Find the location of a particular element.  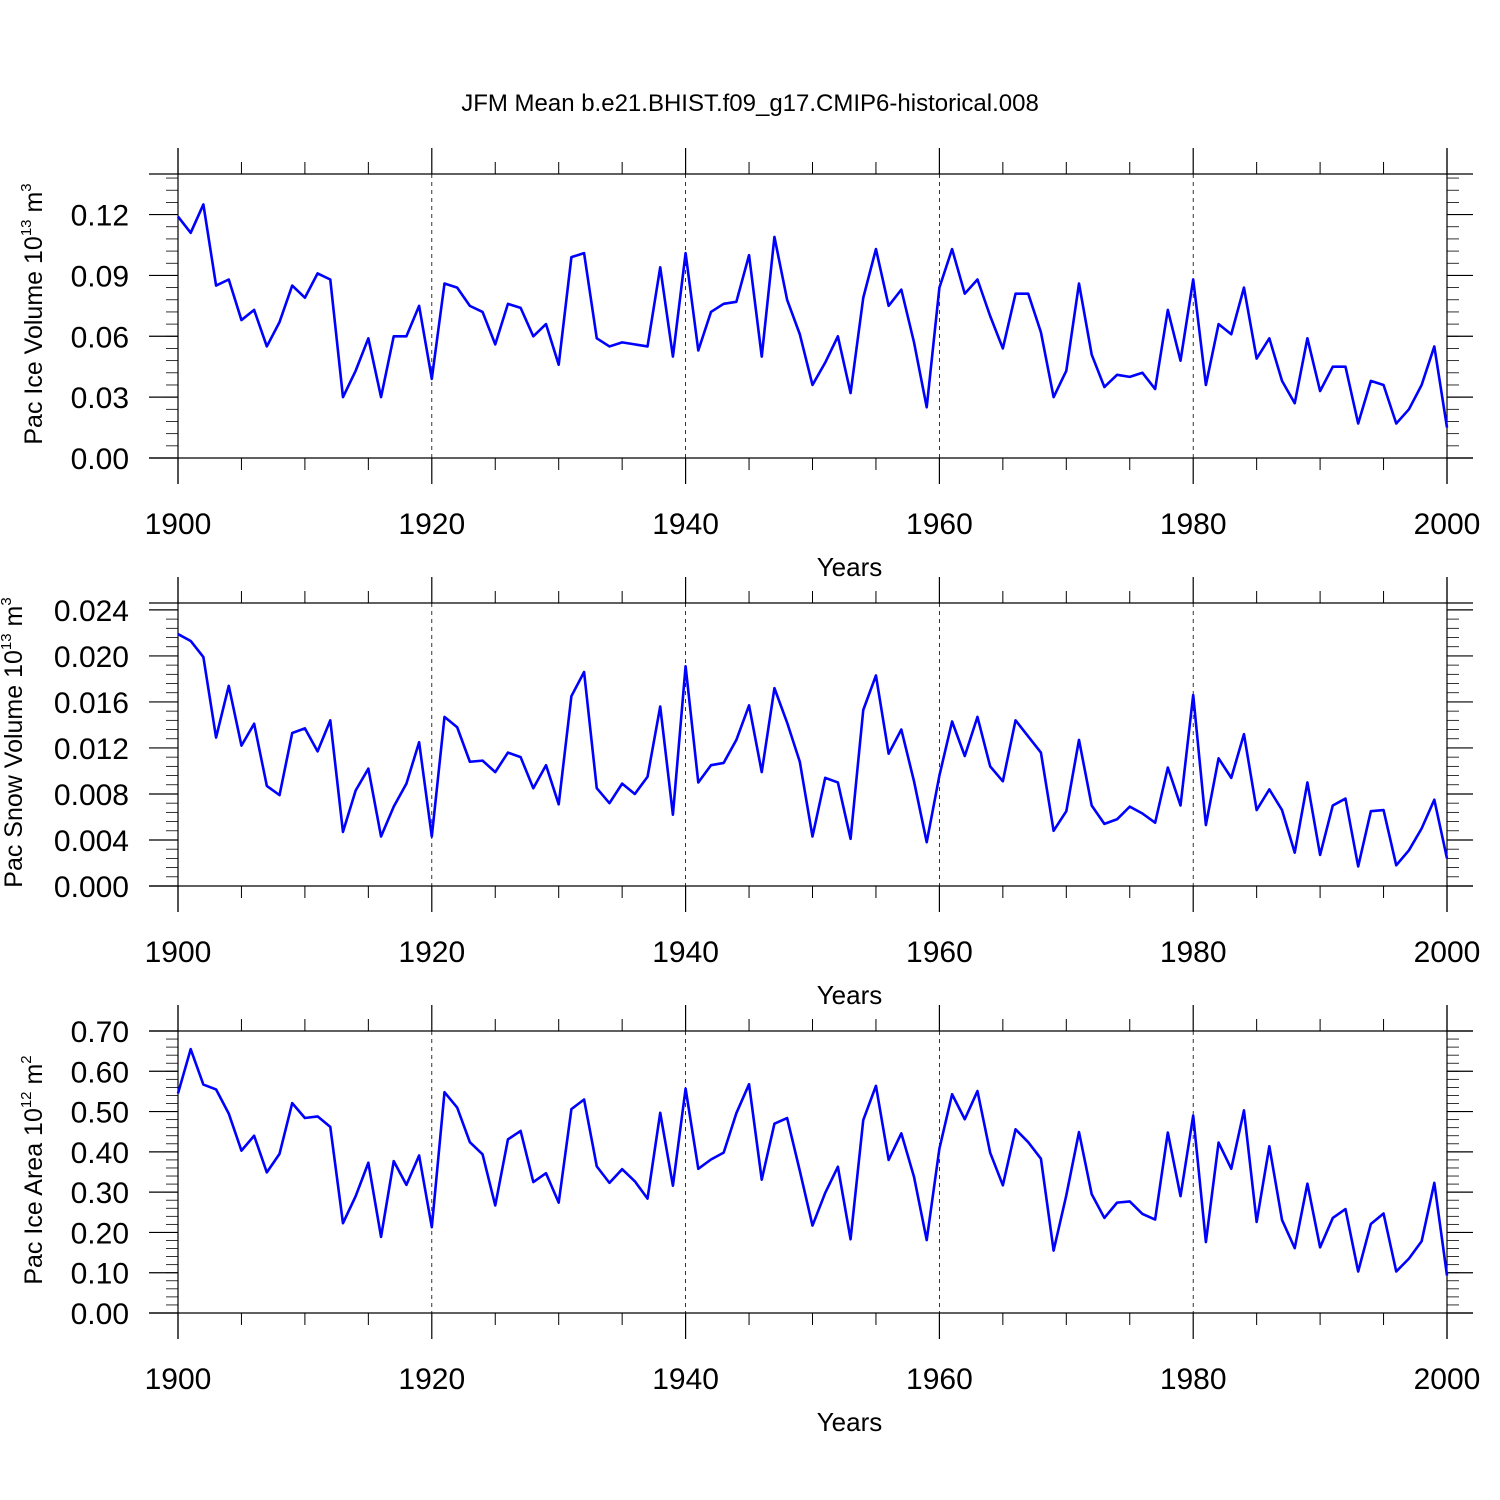

y-tick-label: 0.10 is located at coordinates (100, 1274).